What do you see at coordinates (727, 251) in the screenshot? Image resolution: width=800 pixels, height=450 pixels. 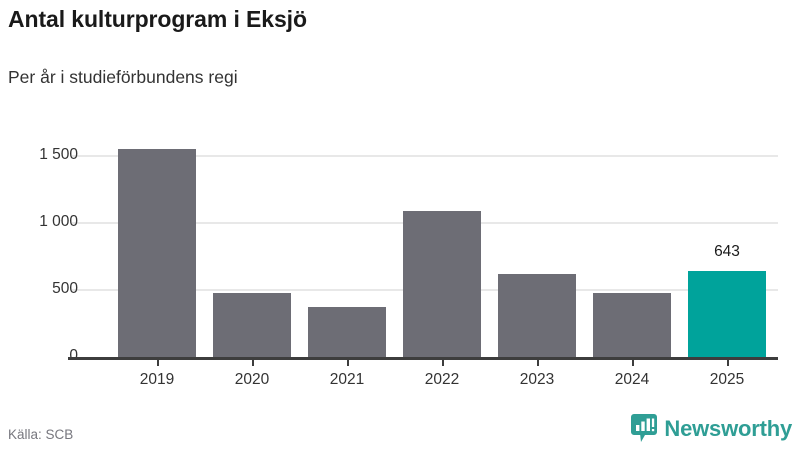 I see `bar-value-label-2025: 643` at bounding box center [727, 251].